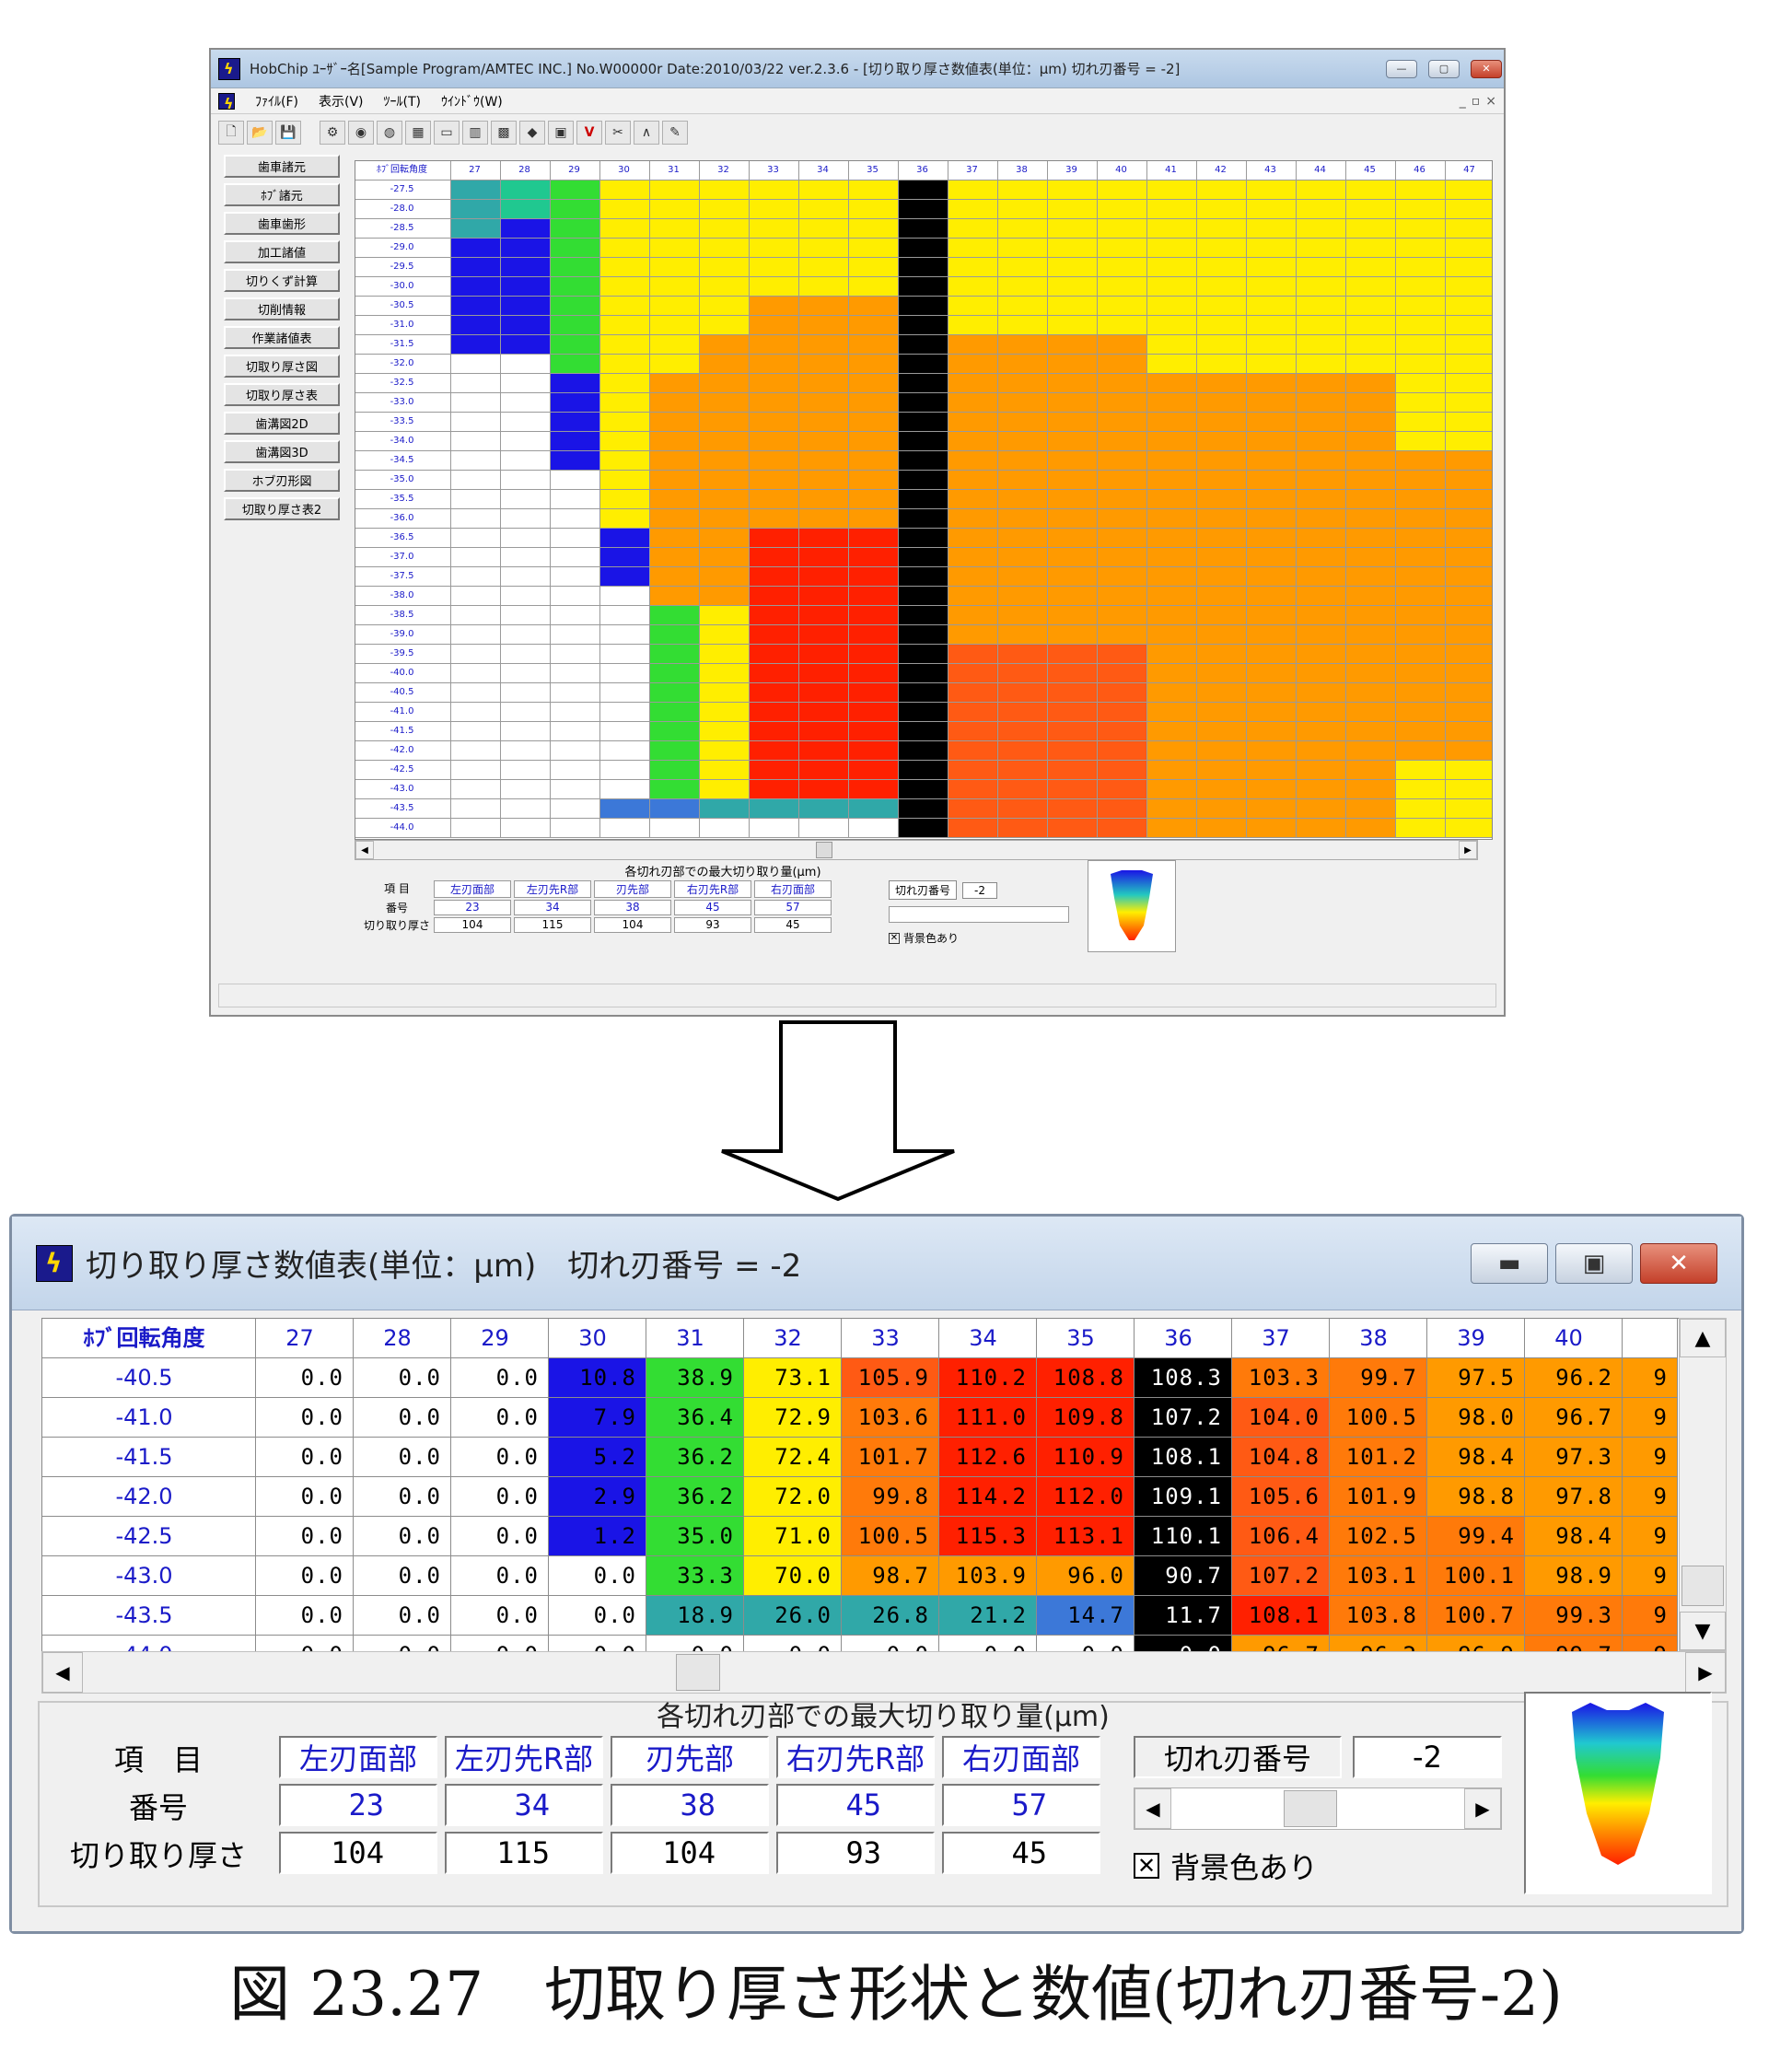  I want to click on top-edge-scrollbar, so click(979, 914).